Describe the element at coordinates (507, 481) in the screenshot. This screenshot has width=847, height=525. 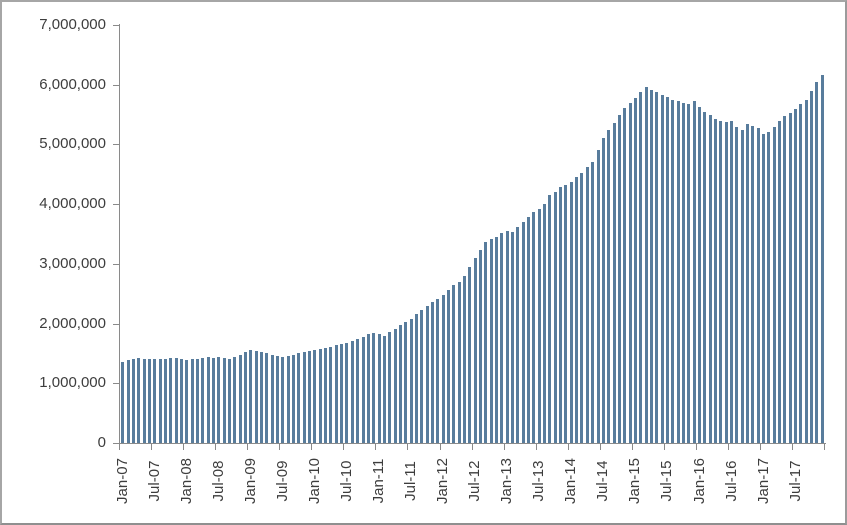
I see `x-axis-label-Jan-13: Jan-13` at that location.